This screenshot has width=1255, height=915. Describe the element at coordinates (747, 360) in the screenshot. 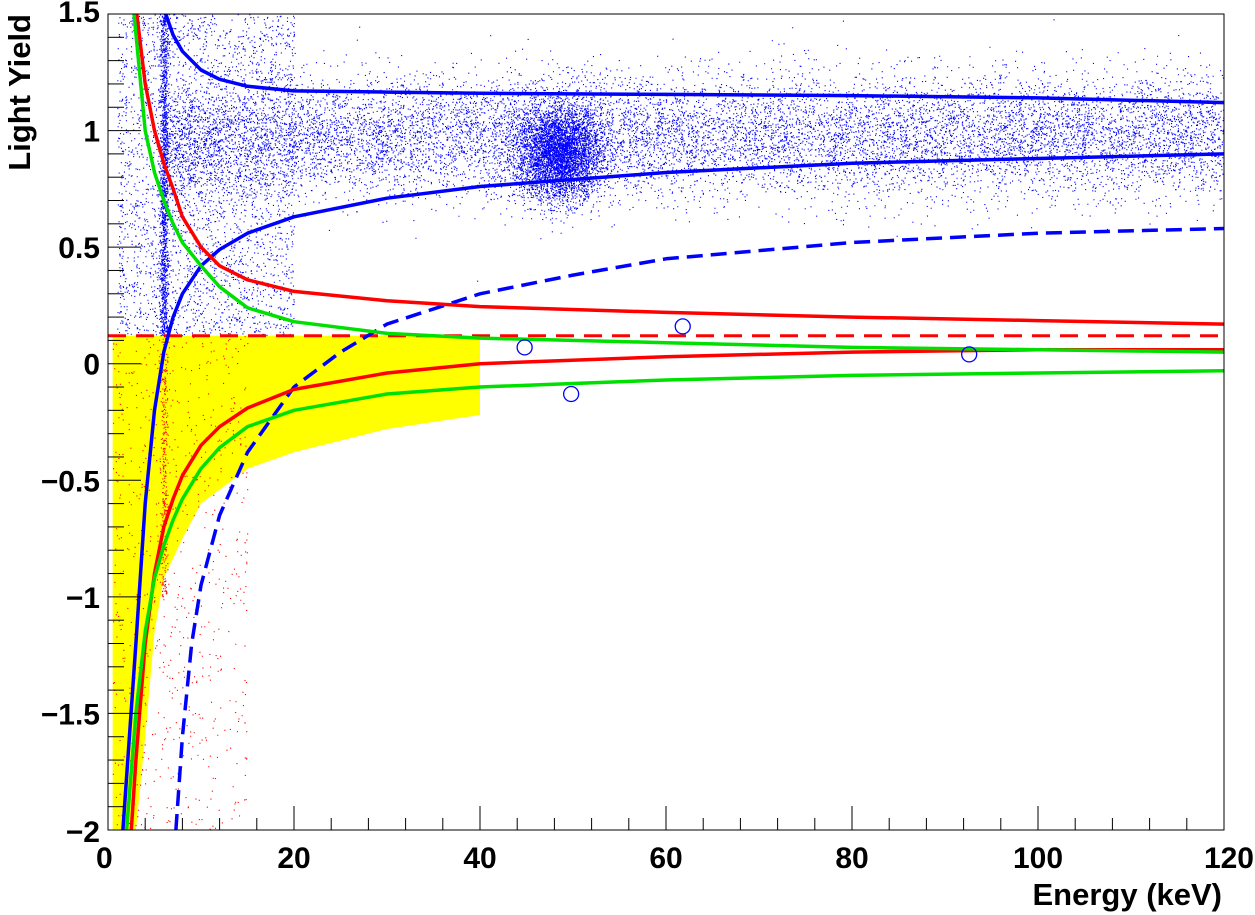

I see `candidate-markers` at that location.